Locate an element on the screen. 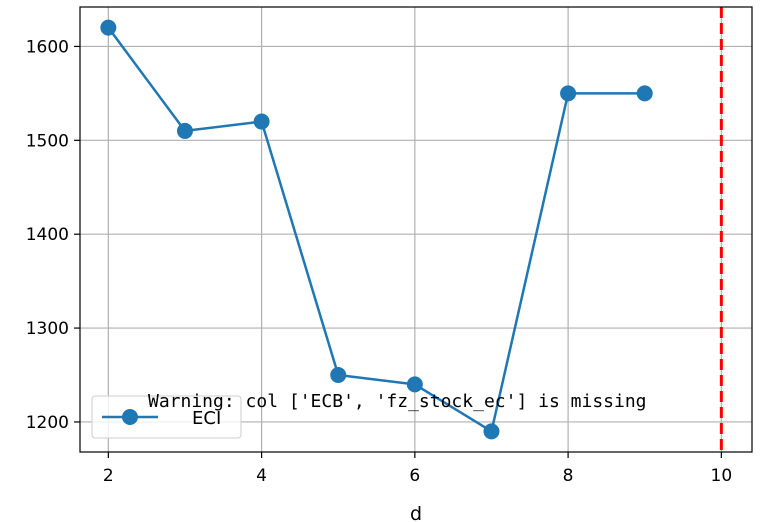 This screenshot has width=766, height=522. x-tick-label: 10 is located at coordinates (722, 476).